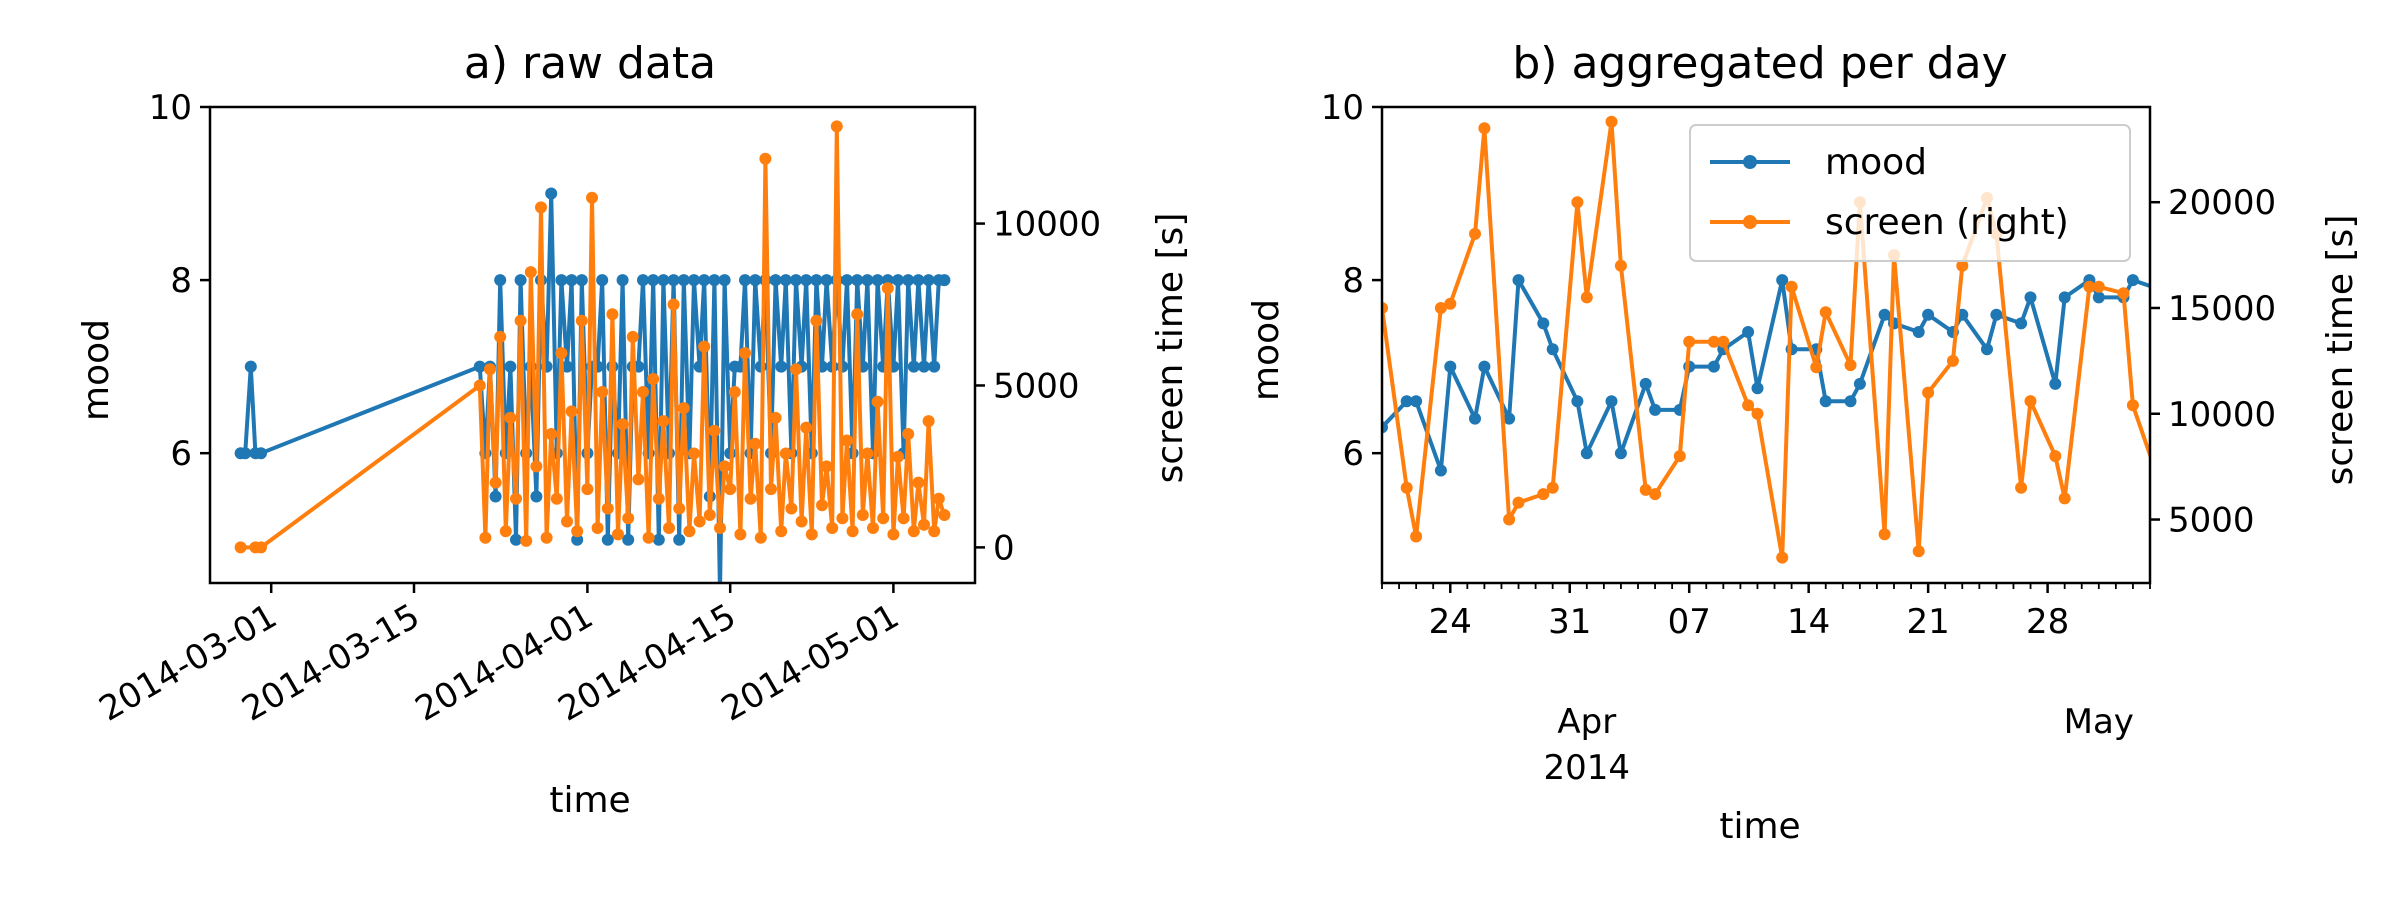  I want to click on panel-b-mood-line, so click(1766, 375).